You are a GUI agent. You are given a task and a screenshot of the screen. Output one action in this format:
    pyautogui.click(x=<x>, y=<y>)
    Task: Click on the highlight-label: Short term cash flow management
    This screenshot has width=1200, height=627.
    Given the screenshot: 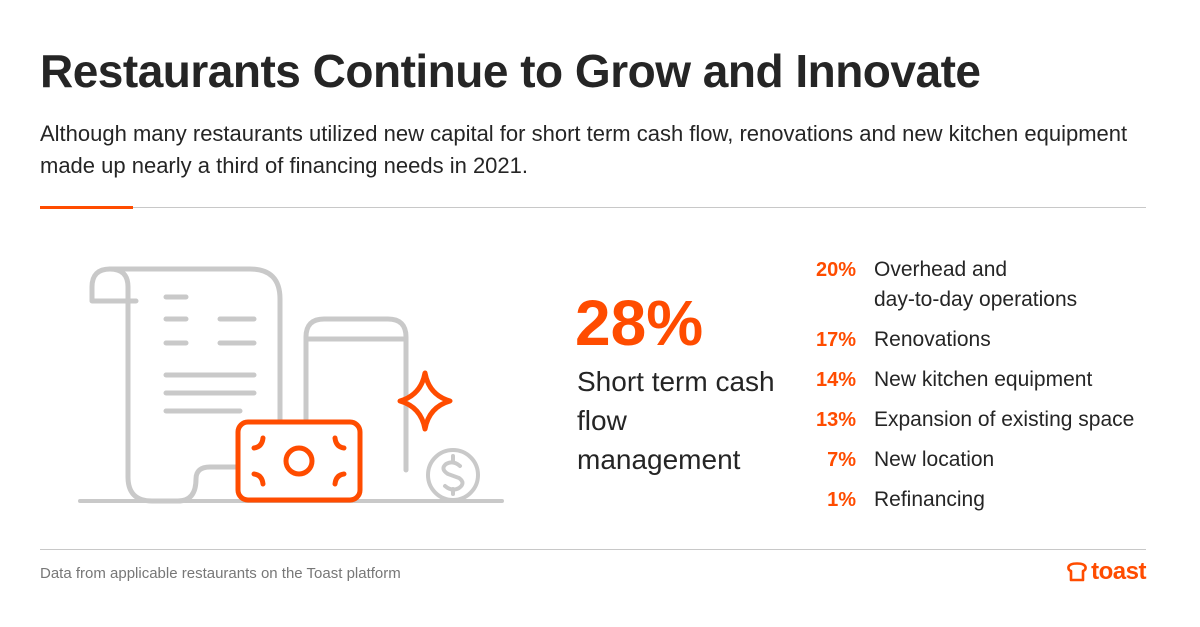 What is the action you would take?
    pyautogui.click(x=676, y=420)
    